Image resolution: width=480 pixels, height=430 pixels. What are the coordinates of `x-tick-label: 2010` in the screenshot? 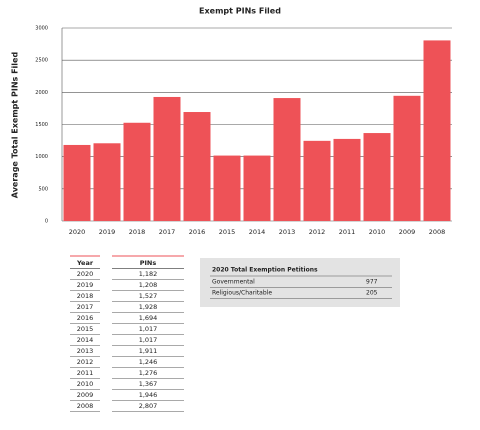 It's located at (377, 232).